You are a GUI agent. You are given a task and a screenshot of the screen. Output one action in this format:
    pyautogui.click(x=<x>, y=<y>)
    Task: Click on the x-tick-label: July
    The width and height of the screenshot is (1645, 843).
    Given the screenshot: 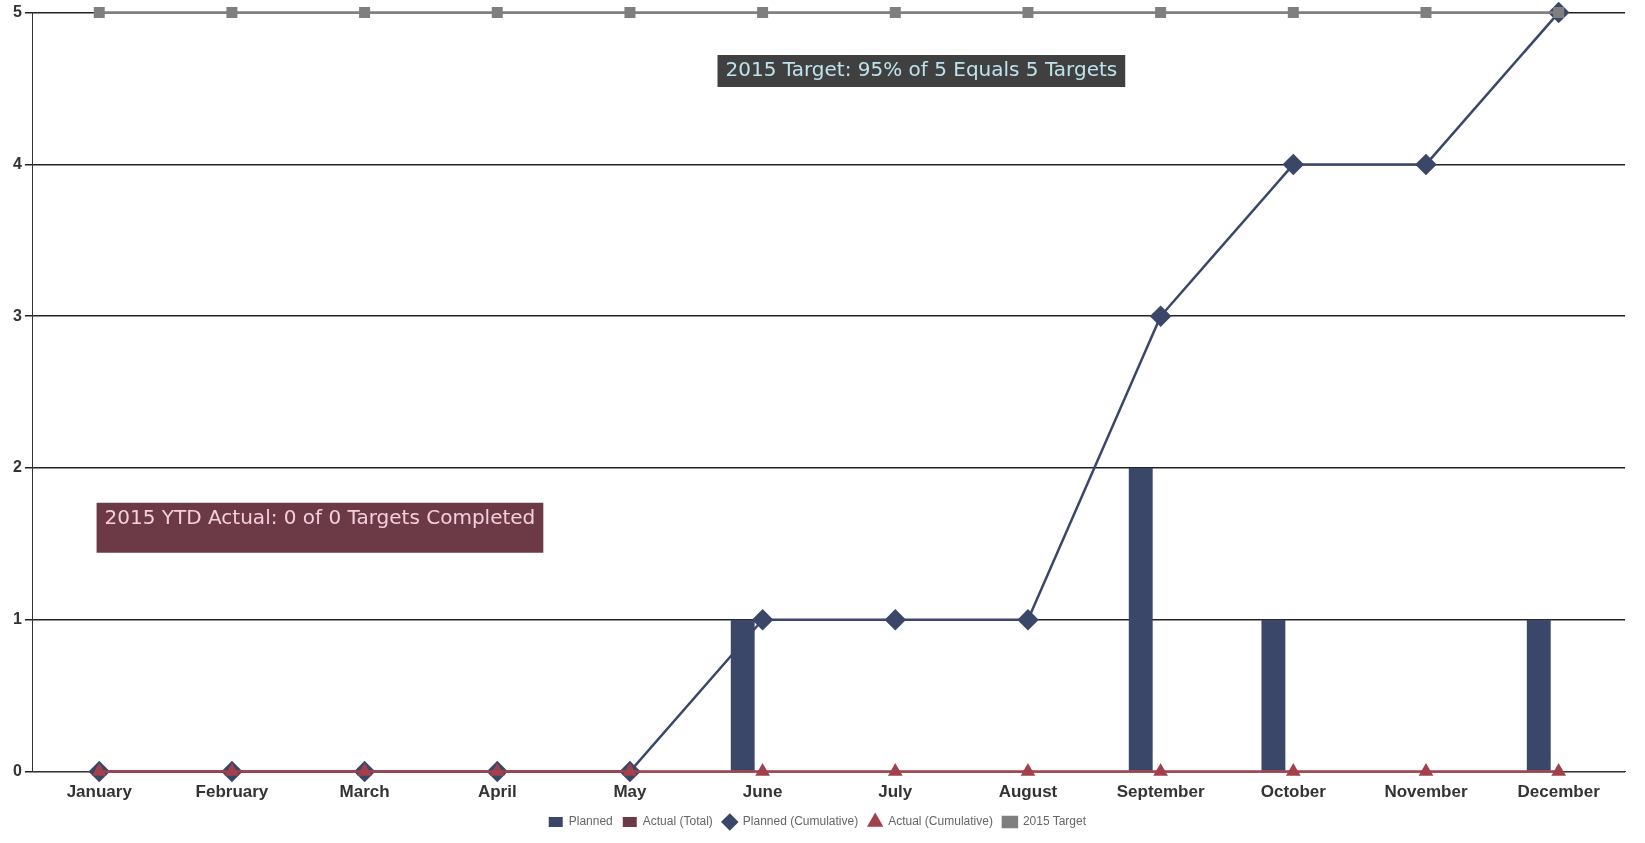 What is the action you would take?
    pyautogui.click(x=895, y=792)
    